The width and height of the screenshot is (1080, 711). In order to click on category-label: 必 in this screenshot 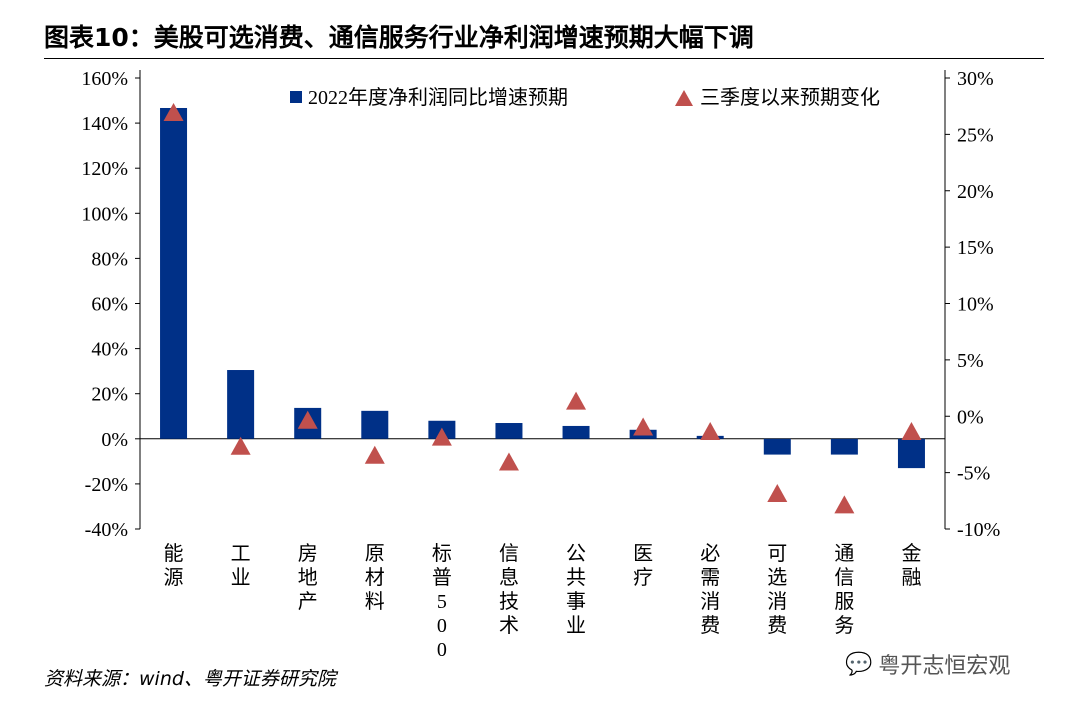, I will do `click(710, 553)`.